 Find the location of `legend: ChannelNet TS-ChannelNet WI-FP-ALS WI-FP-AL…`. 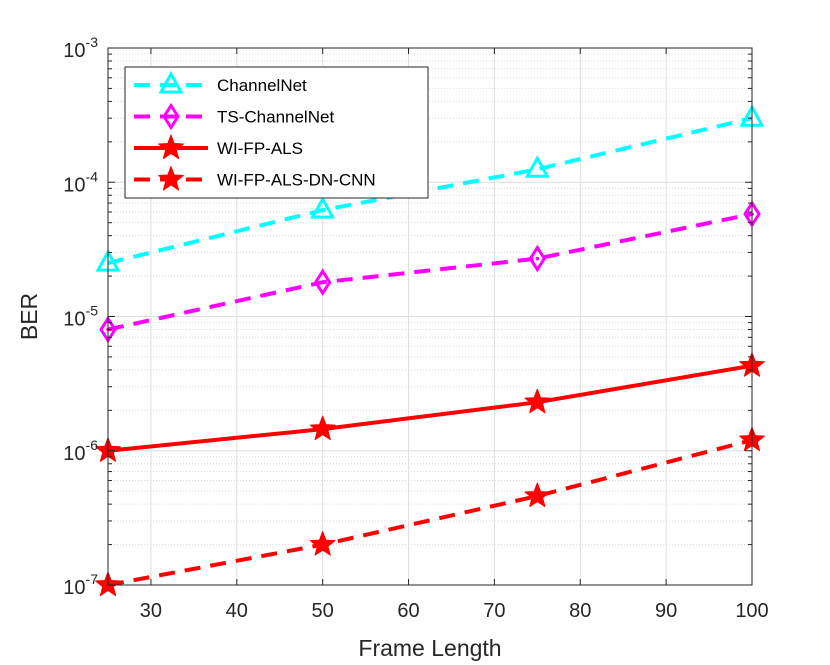

legend: ChannelNet TS-ChannelNet WI-FP-ALS WI-FP-AL… is located at coordinates (276, 132).